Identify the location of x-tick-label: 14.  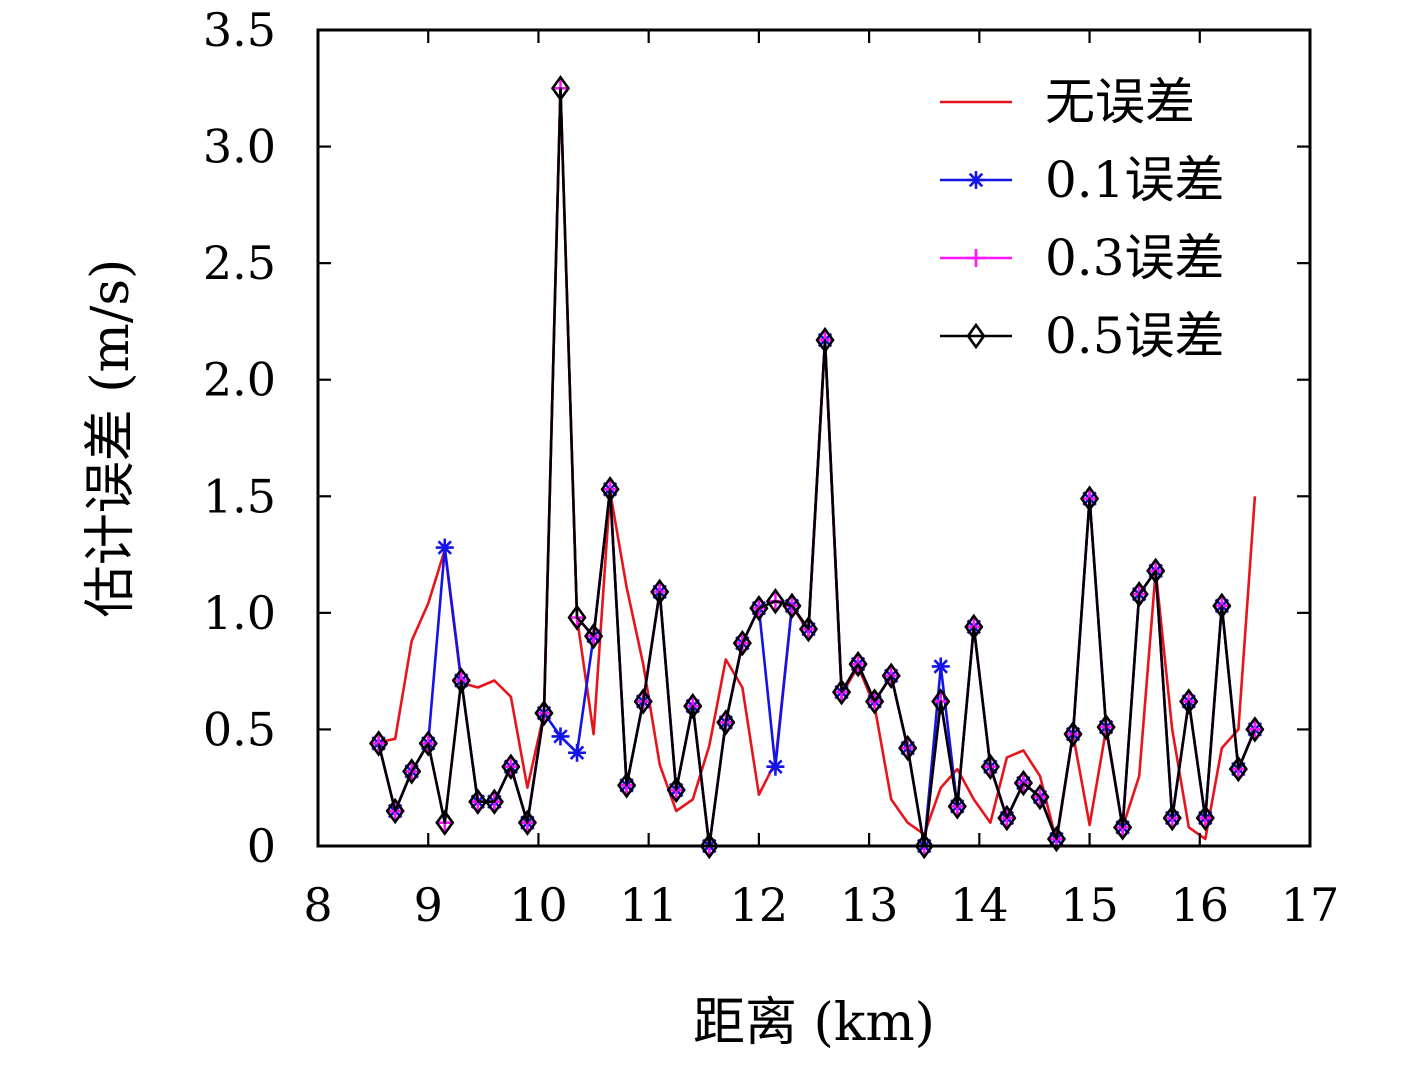
(979, 905).